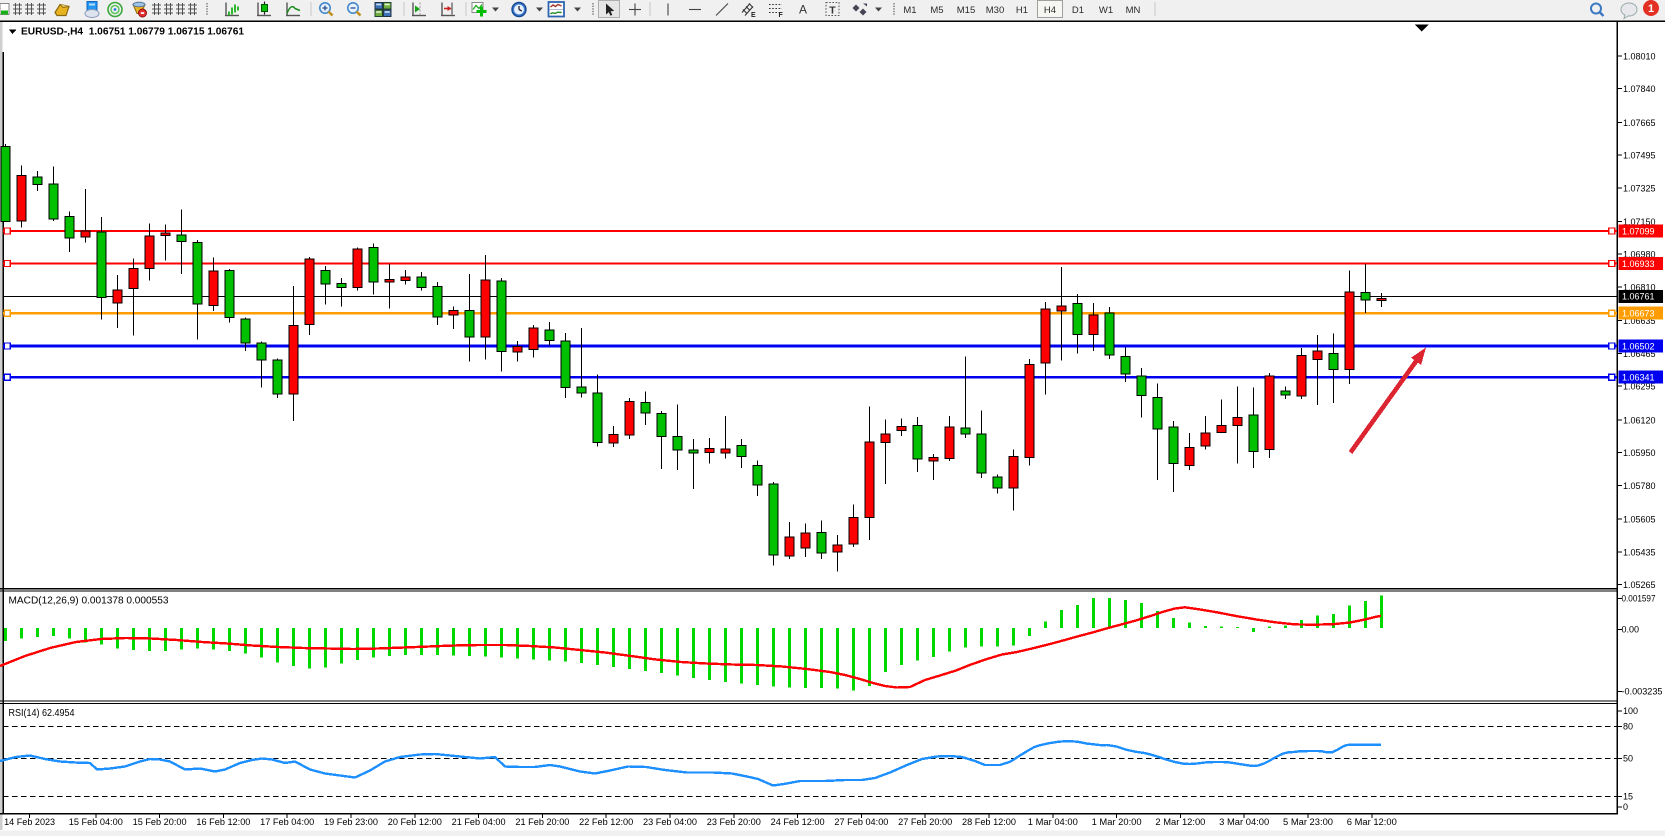 The height and width of the screenshot is (836, 1665). Describe the element at coordinates (1642, 692) in the screenshot. I see `svg-text: -0.003235` at that location.